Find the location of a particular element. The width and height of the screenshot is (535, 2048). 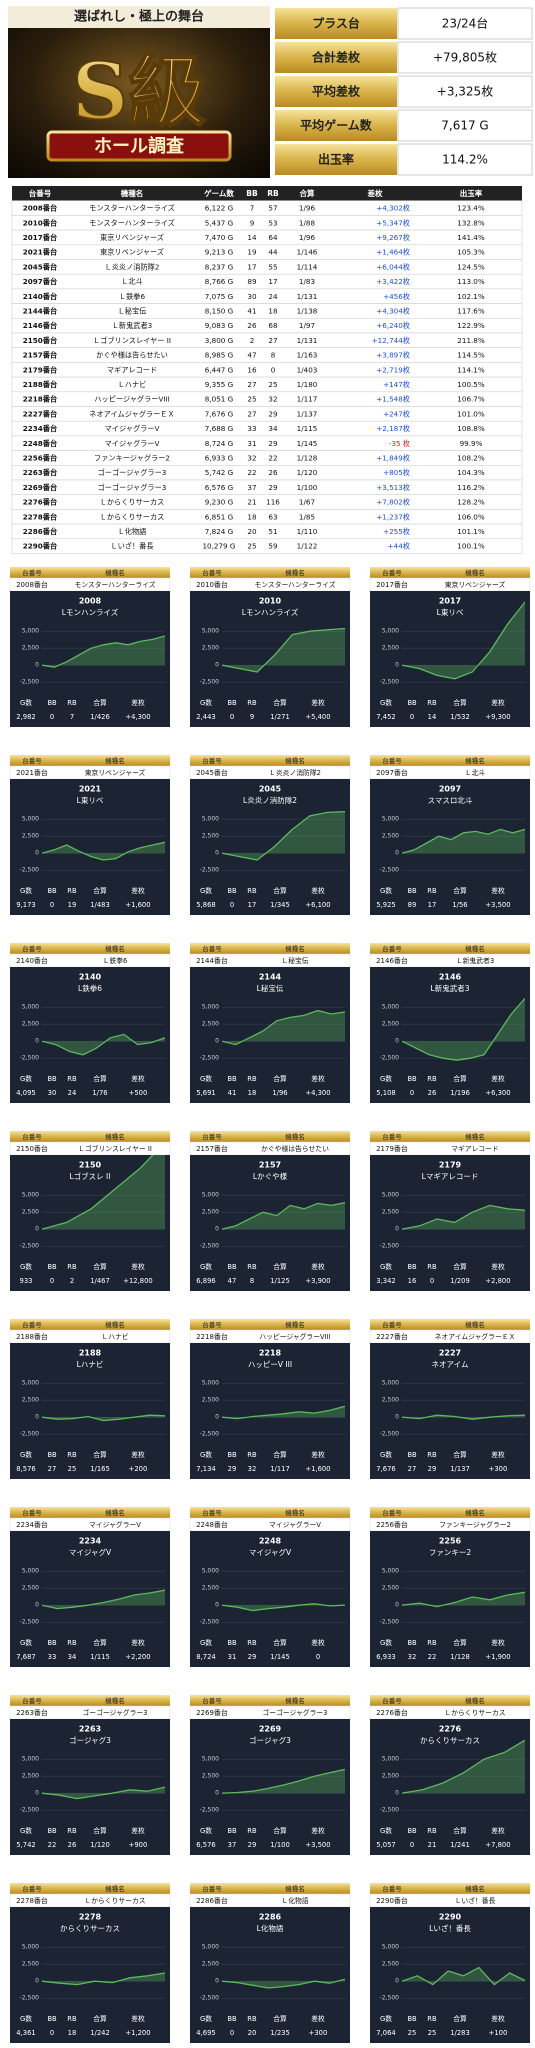

table-cell: 2286番台 is located at coordinates (40, 531).